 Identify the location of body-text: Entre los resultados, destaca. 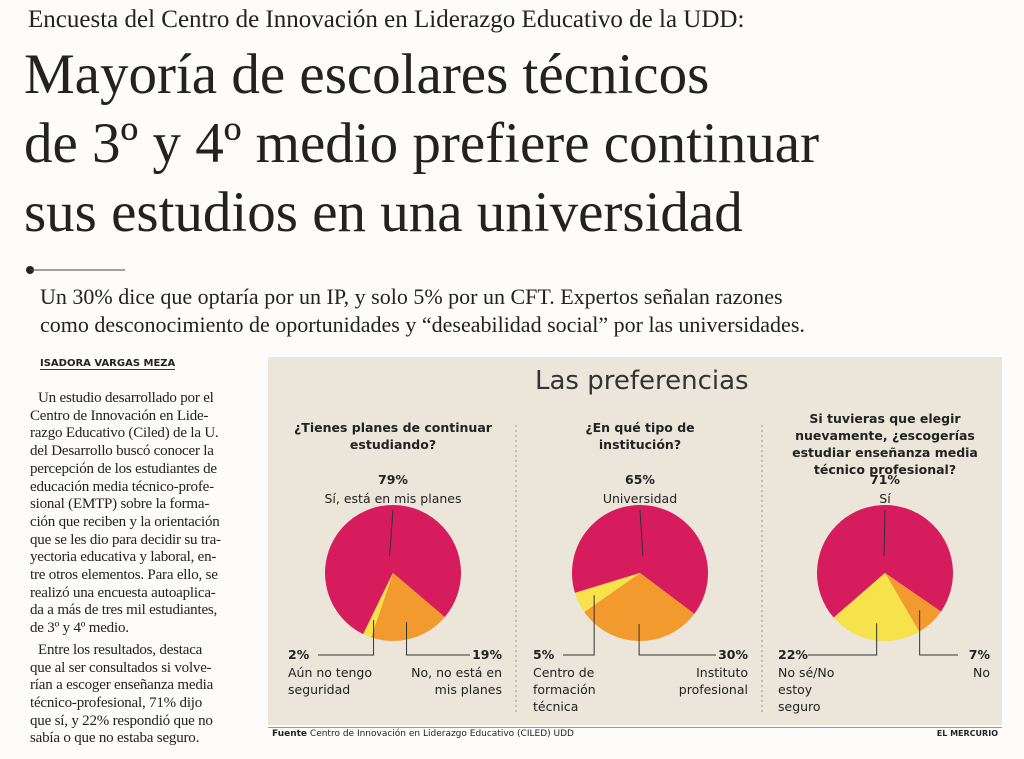
(120, 649).